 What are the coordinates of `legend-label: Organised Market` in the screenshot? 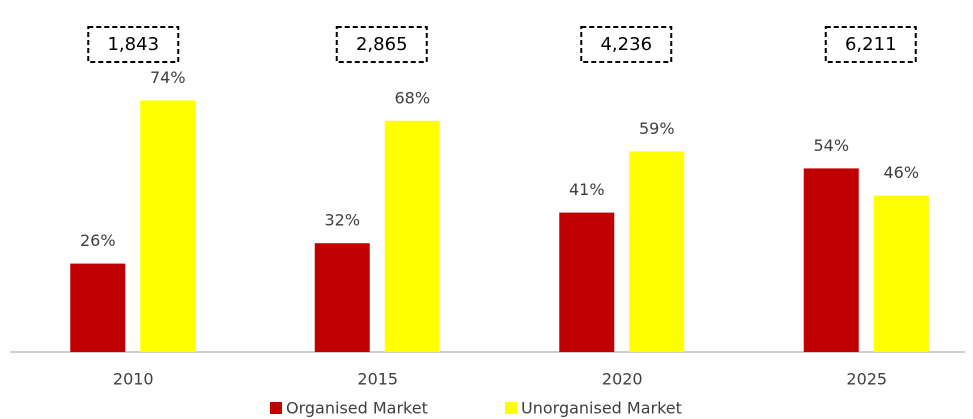 It's located at (357, 408).